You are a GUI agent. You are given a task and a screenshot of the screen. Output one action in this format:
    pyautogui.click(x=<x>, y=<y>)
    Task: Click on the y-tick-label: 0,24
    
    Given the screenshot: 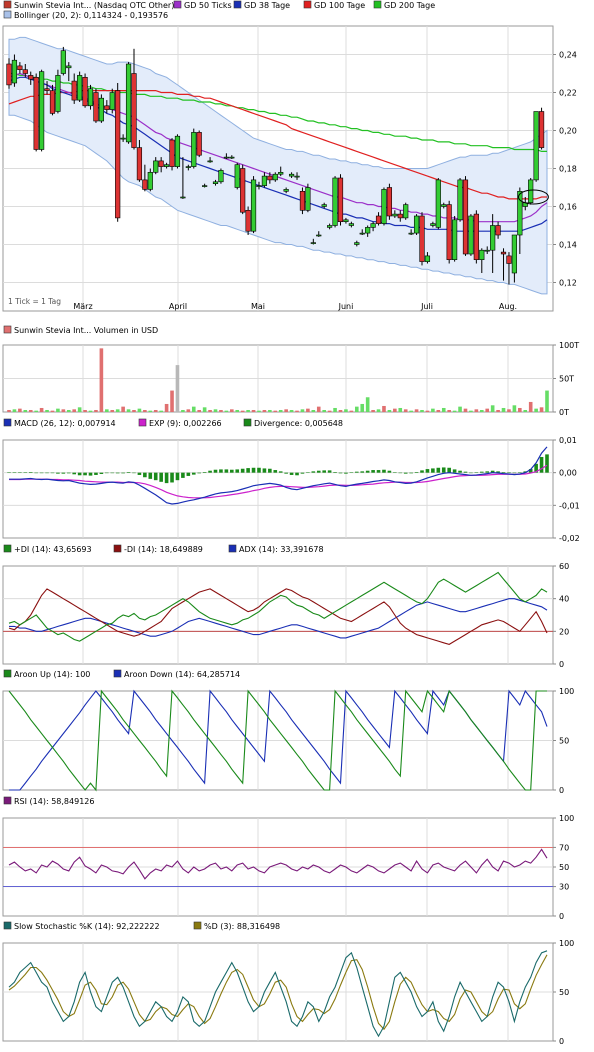 What is the action you would take?
    pyautogui.click(x=568, y=55)
    